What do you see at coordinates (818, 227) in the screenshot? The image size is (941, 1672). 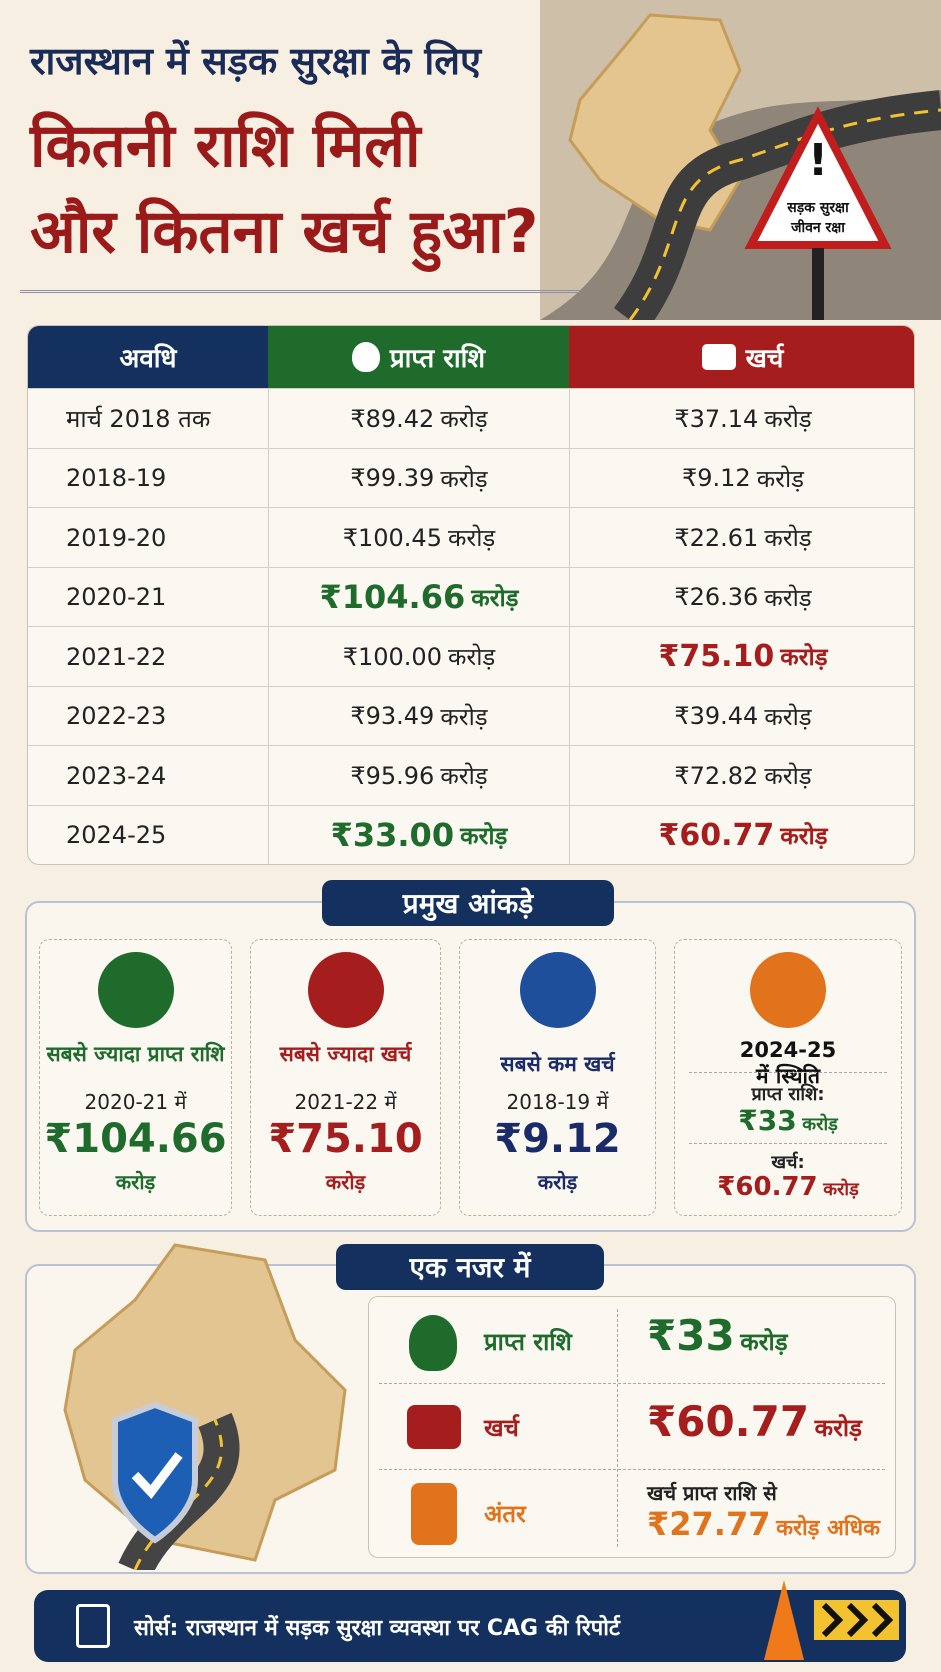 I see `sign-text: जीवन रक्षा` at bounding box center [818, 227].